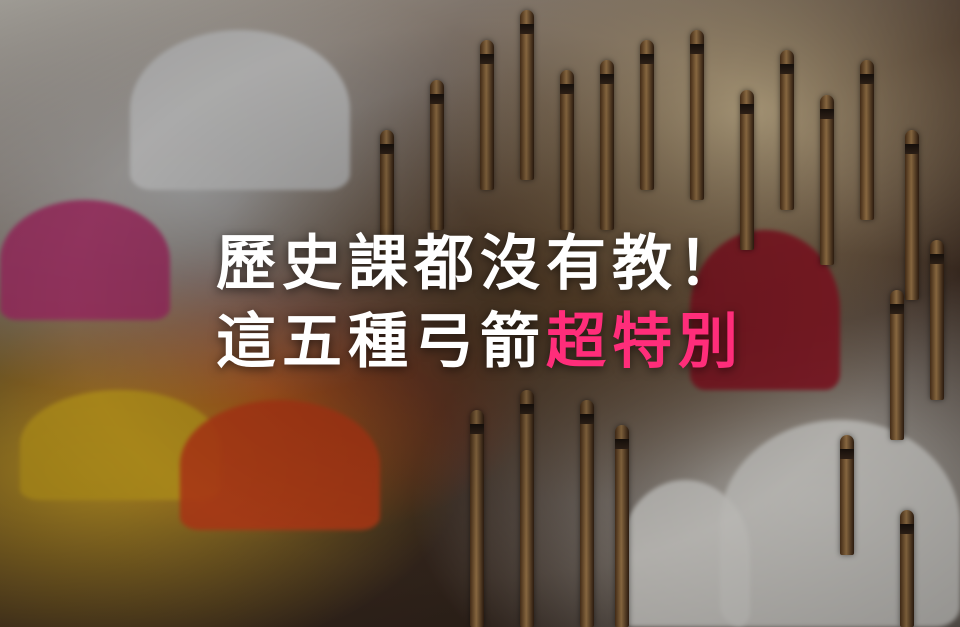 The height and width of the screenshot is (627, 960). Describe the element at coordinates (645, 342) in the screenshot. I see `headline-accent-text: 超特別` at that location.